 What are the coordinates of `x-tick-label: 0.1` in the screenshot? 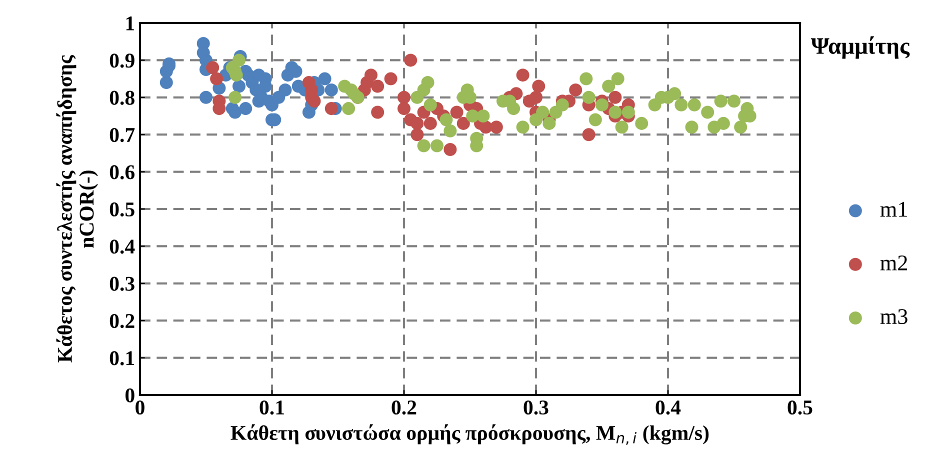 It's located at (272, 407).